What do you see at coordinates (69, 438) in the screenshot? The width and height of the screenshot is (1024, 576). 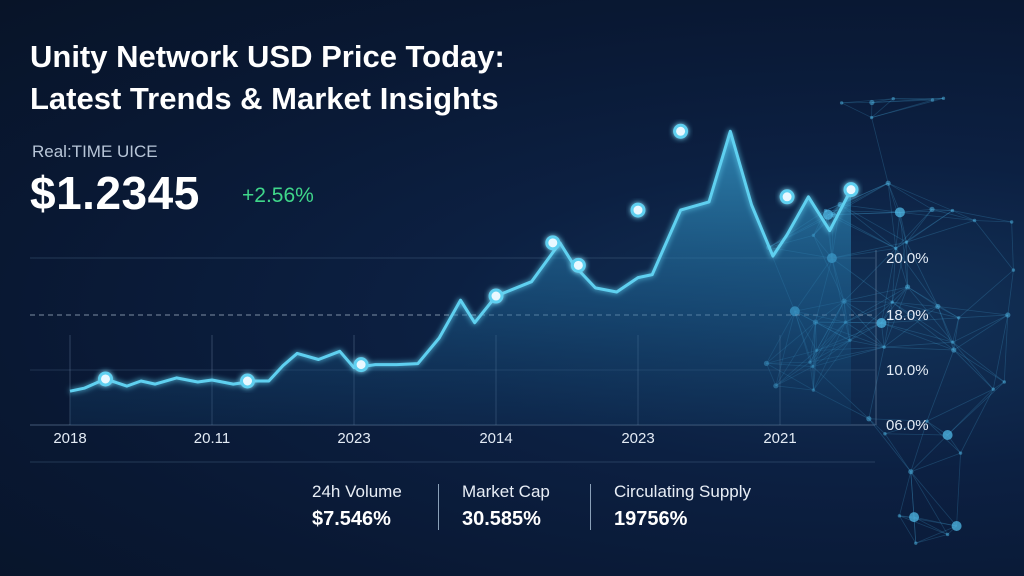 I see `x-tick-label: 2018` at bounding box center [69, 438].